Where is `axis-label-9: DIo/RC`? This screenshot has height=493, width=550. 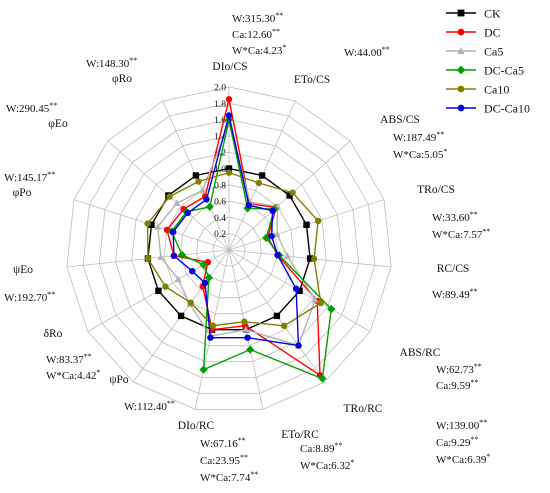
axis-label-9: DIo/RC is located at coordinates (196, 426).